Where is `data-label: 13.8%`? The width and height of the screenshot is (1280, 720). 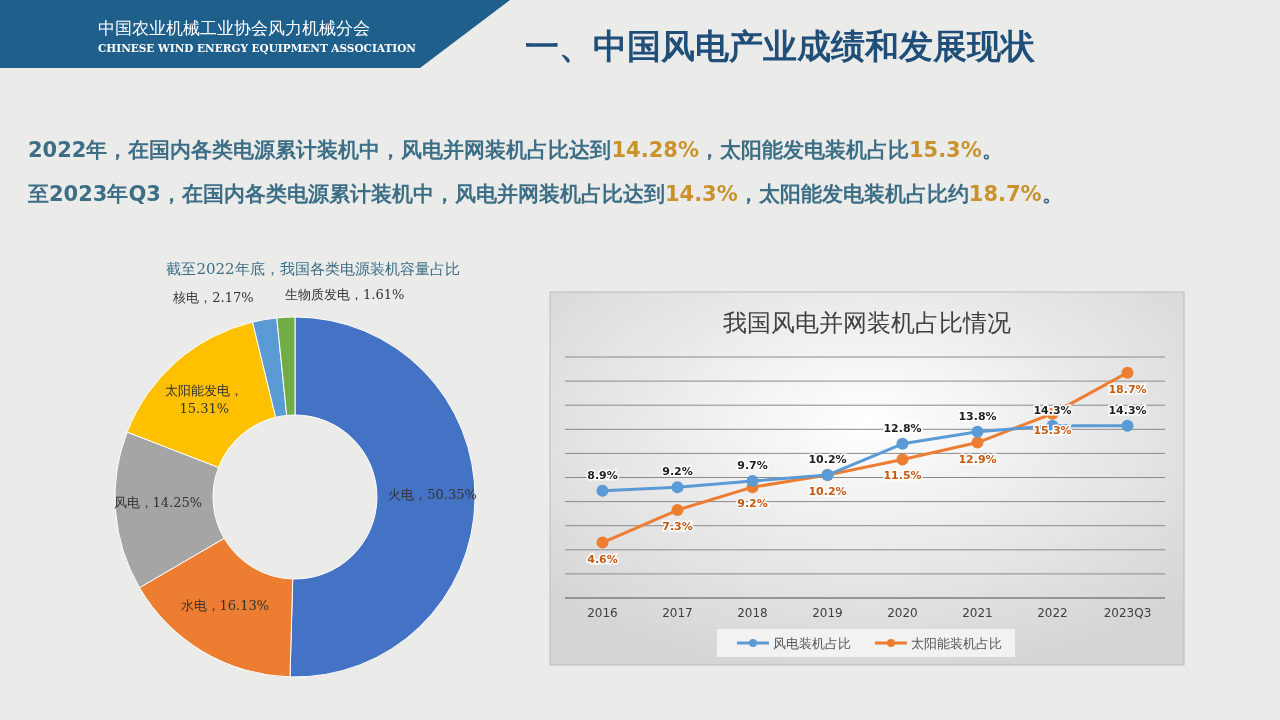
data-label: 13.8% is located at coordinates (977, 416).